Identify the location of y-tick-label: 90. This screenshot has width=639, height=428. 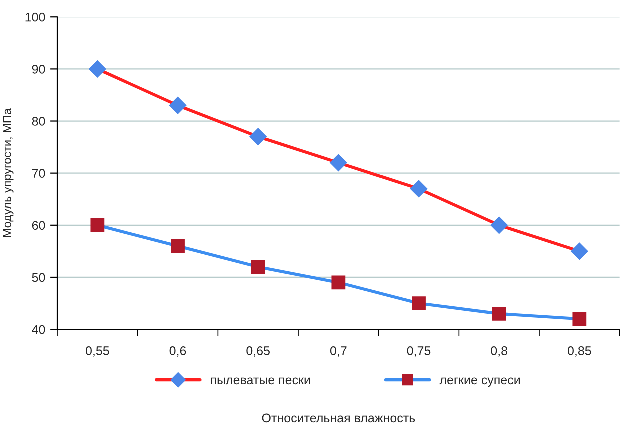
(39, 69).